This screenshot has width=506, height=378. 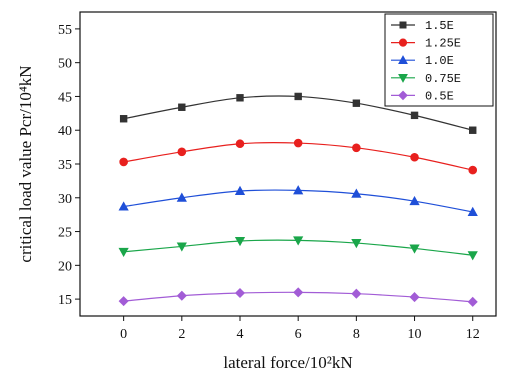 What do you see at coordinates (65, 233) in the screenshot?
I see `y-tick-label: 25` at bounding box center [65, 233].